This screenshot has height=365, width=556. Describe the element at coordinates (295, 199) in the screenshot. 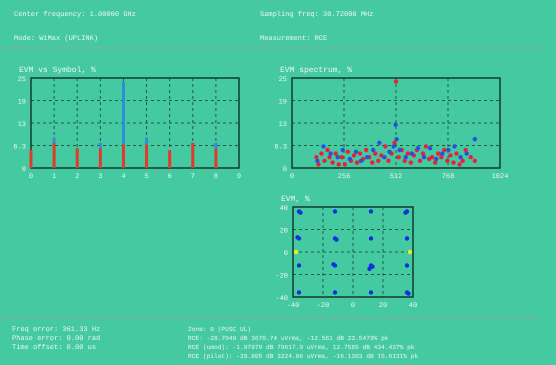

I see `chart-title: EVM, %` at that location.